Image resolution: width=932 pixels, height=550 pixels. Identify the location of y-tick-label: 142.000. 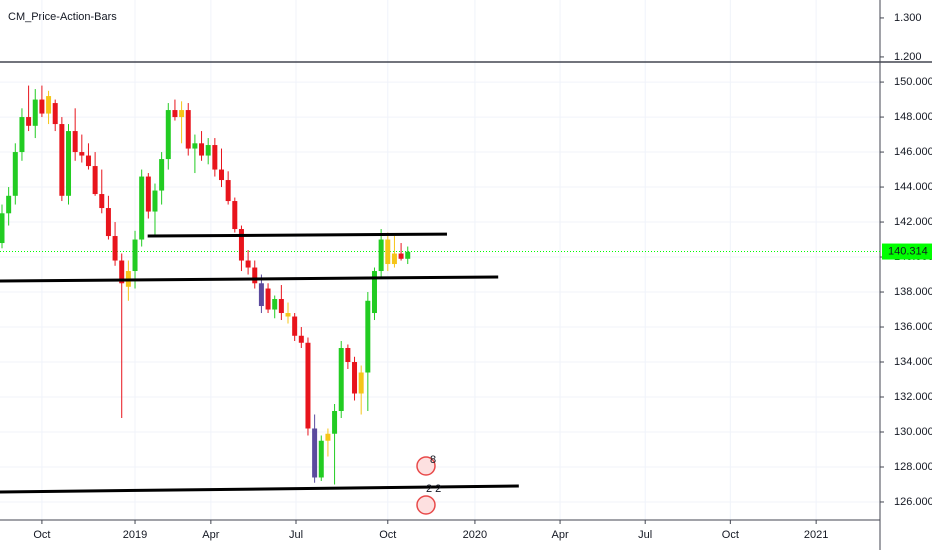
(913, 222).